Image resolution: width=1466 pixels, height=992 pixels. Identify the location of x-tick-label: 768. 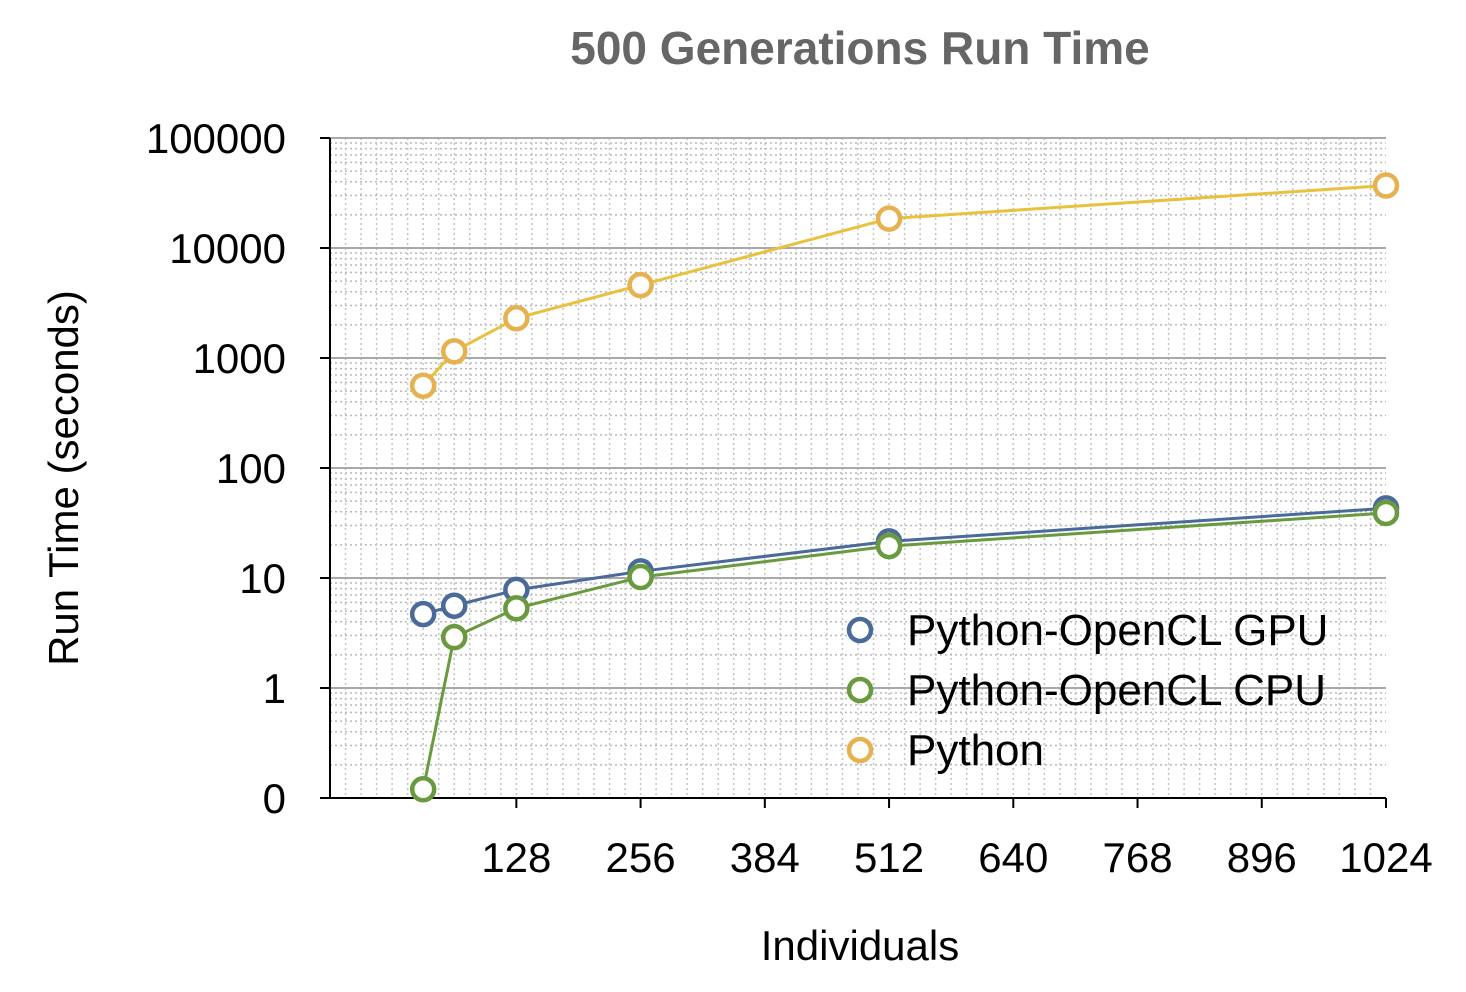
(1137, 857).